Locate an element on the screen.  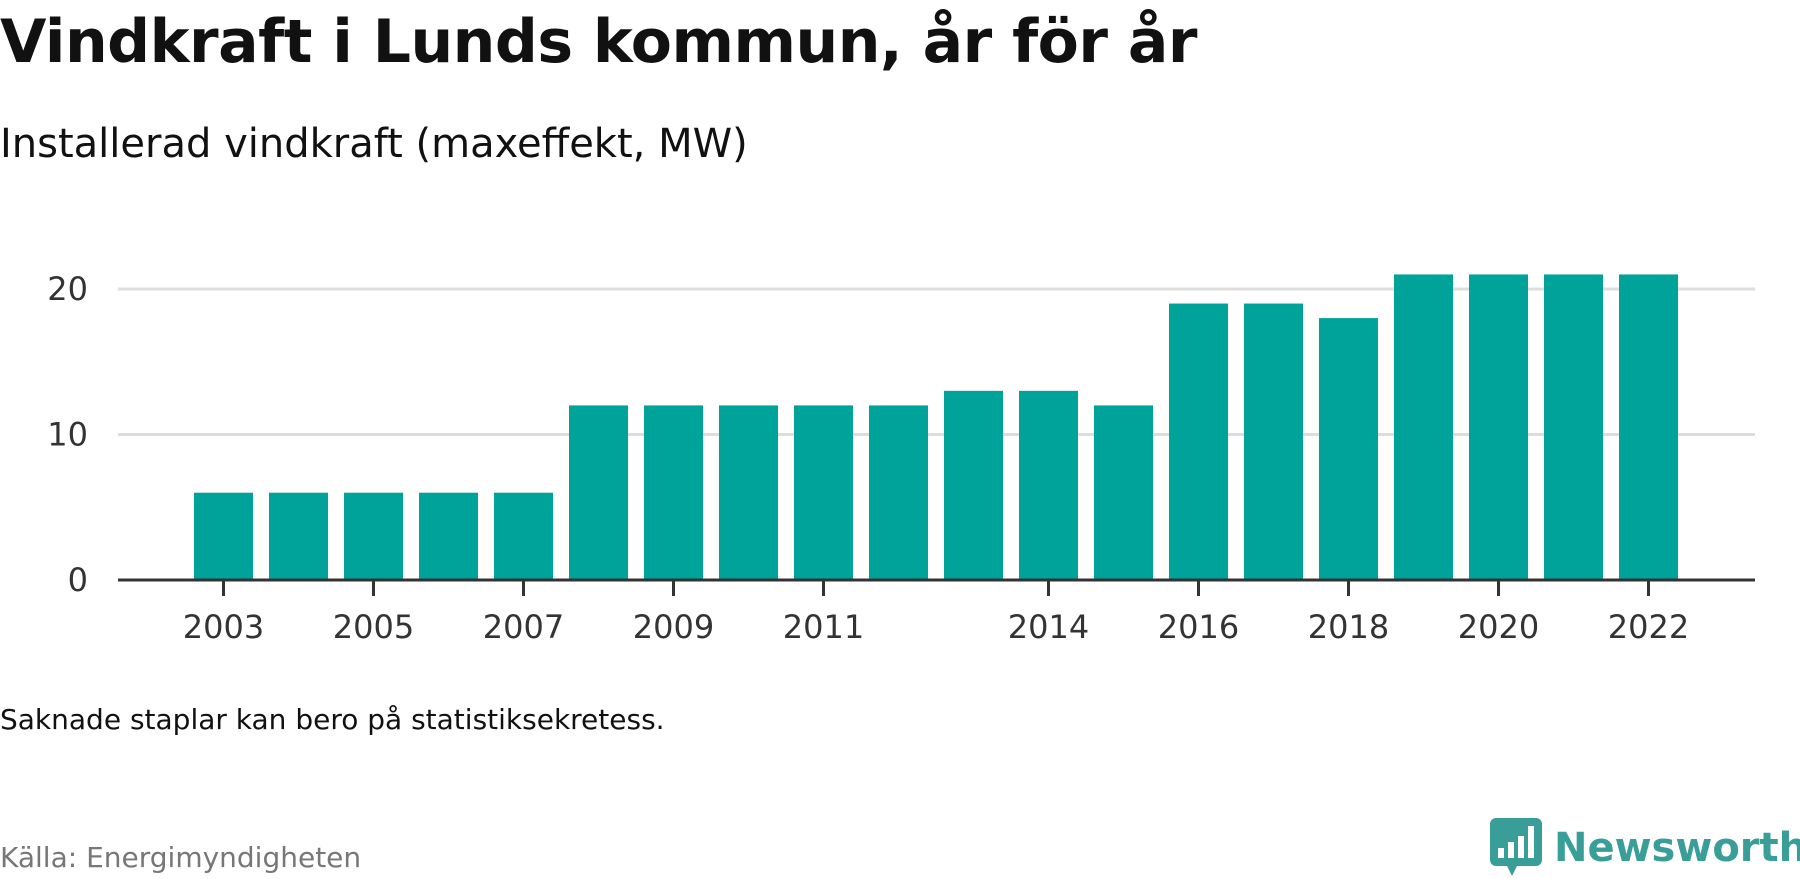
x-tick-label: 2007 is located at coordinates (523, 627).